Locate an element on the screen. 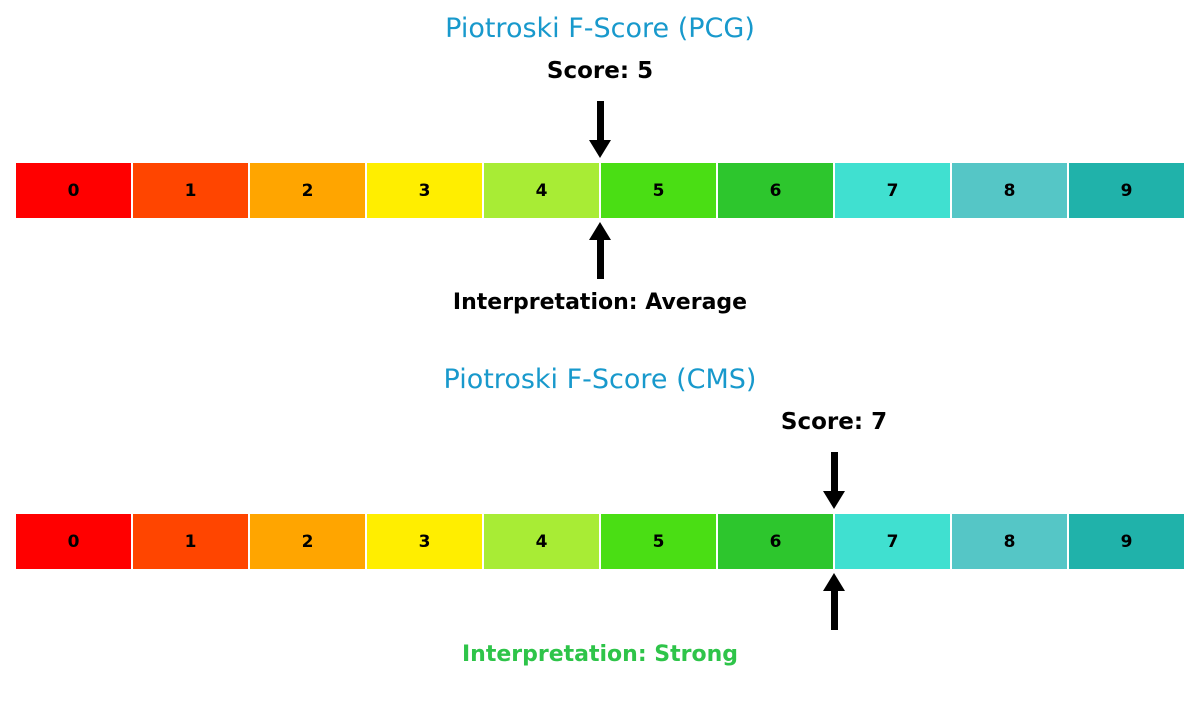 Image resolution: width=1200 pixels, height=702 pixels. score-arrow-down-pcg is located at coordinates (600, 129).